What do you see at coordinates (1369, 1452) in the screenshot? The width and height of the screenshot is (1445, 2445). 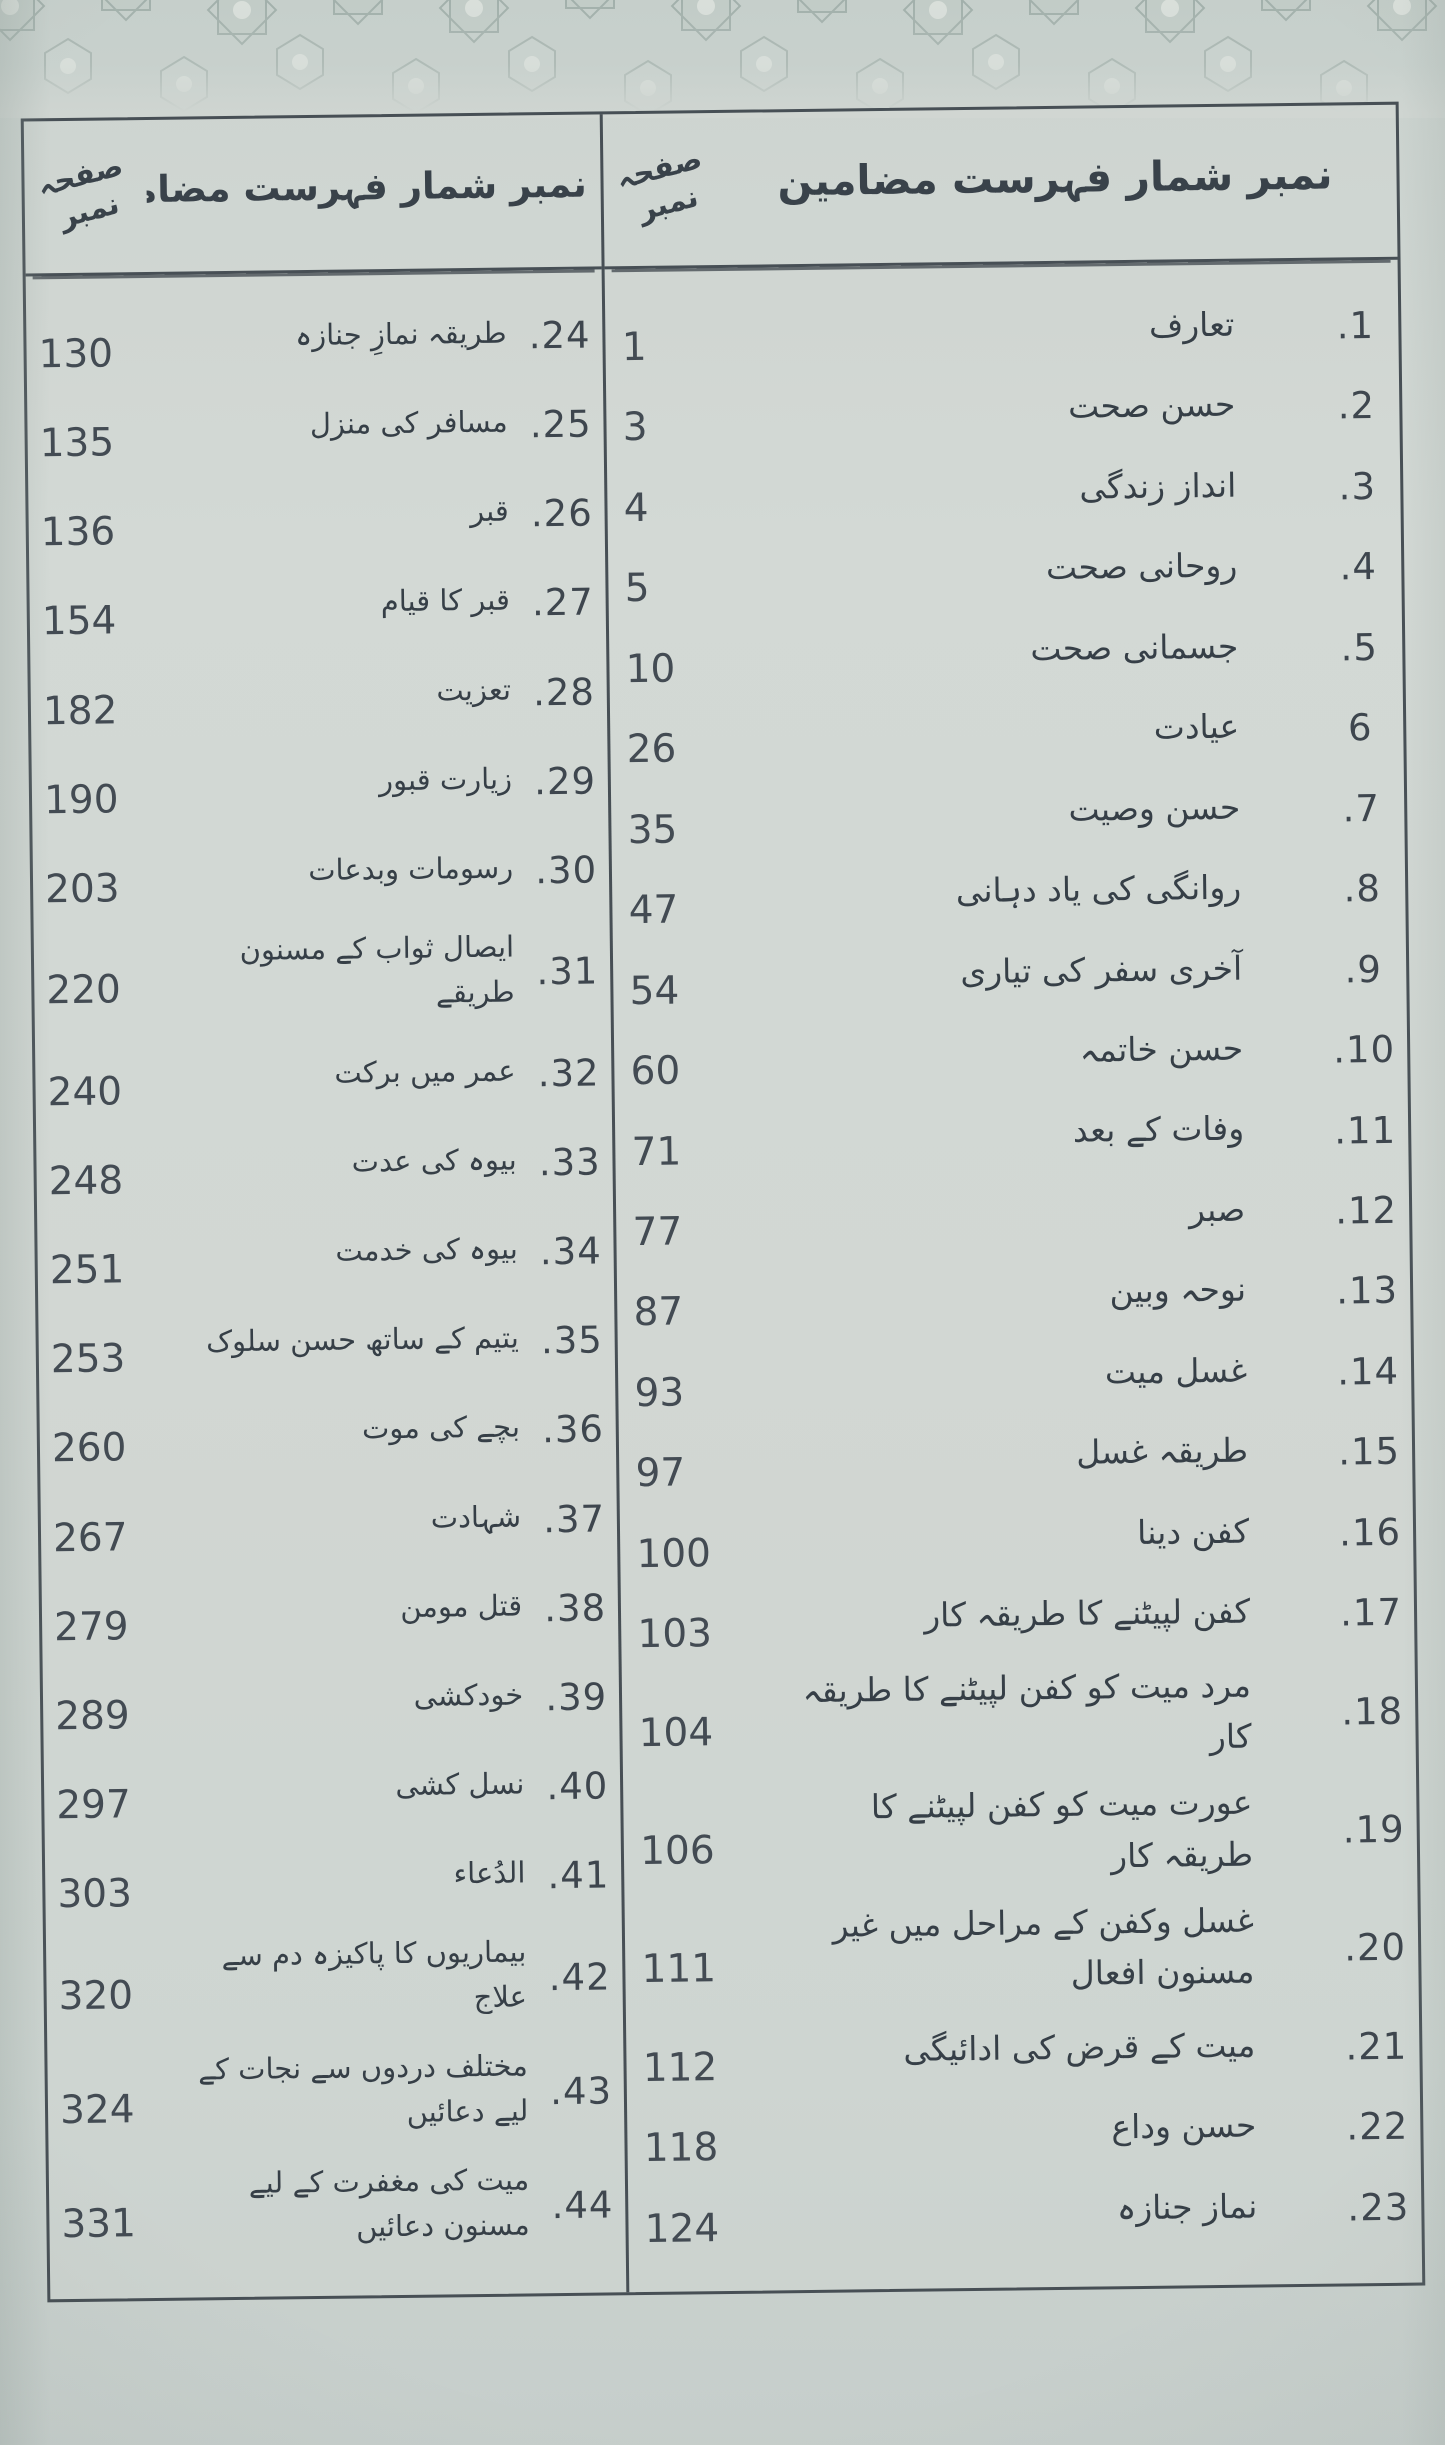 I see `toc-row-serial: 15.` at bounding box center [1369, 1452].